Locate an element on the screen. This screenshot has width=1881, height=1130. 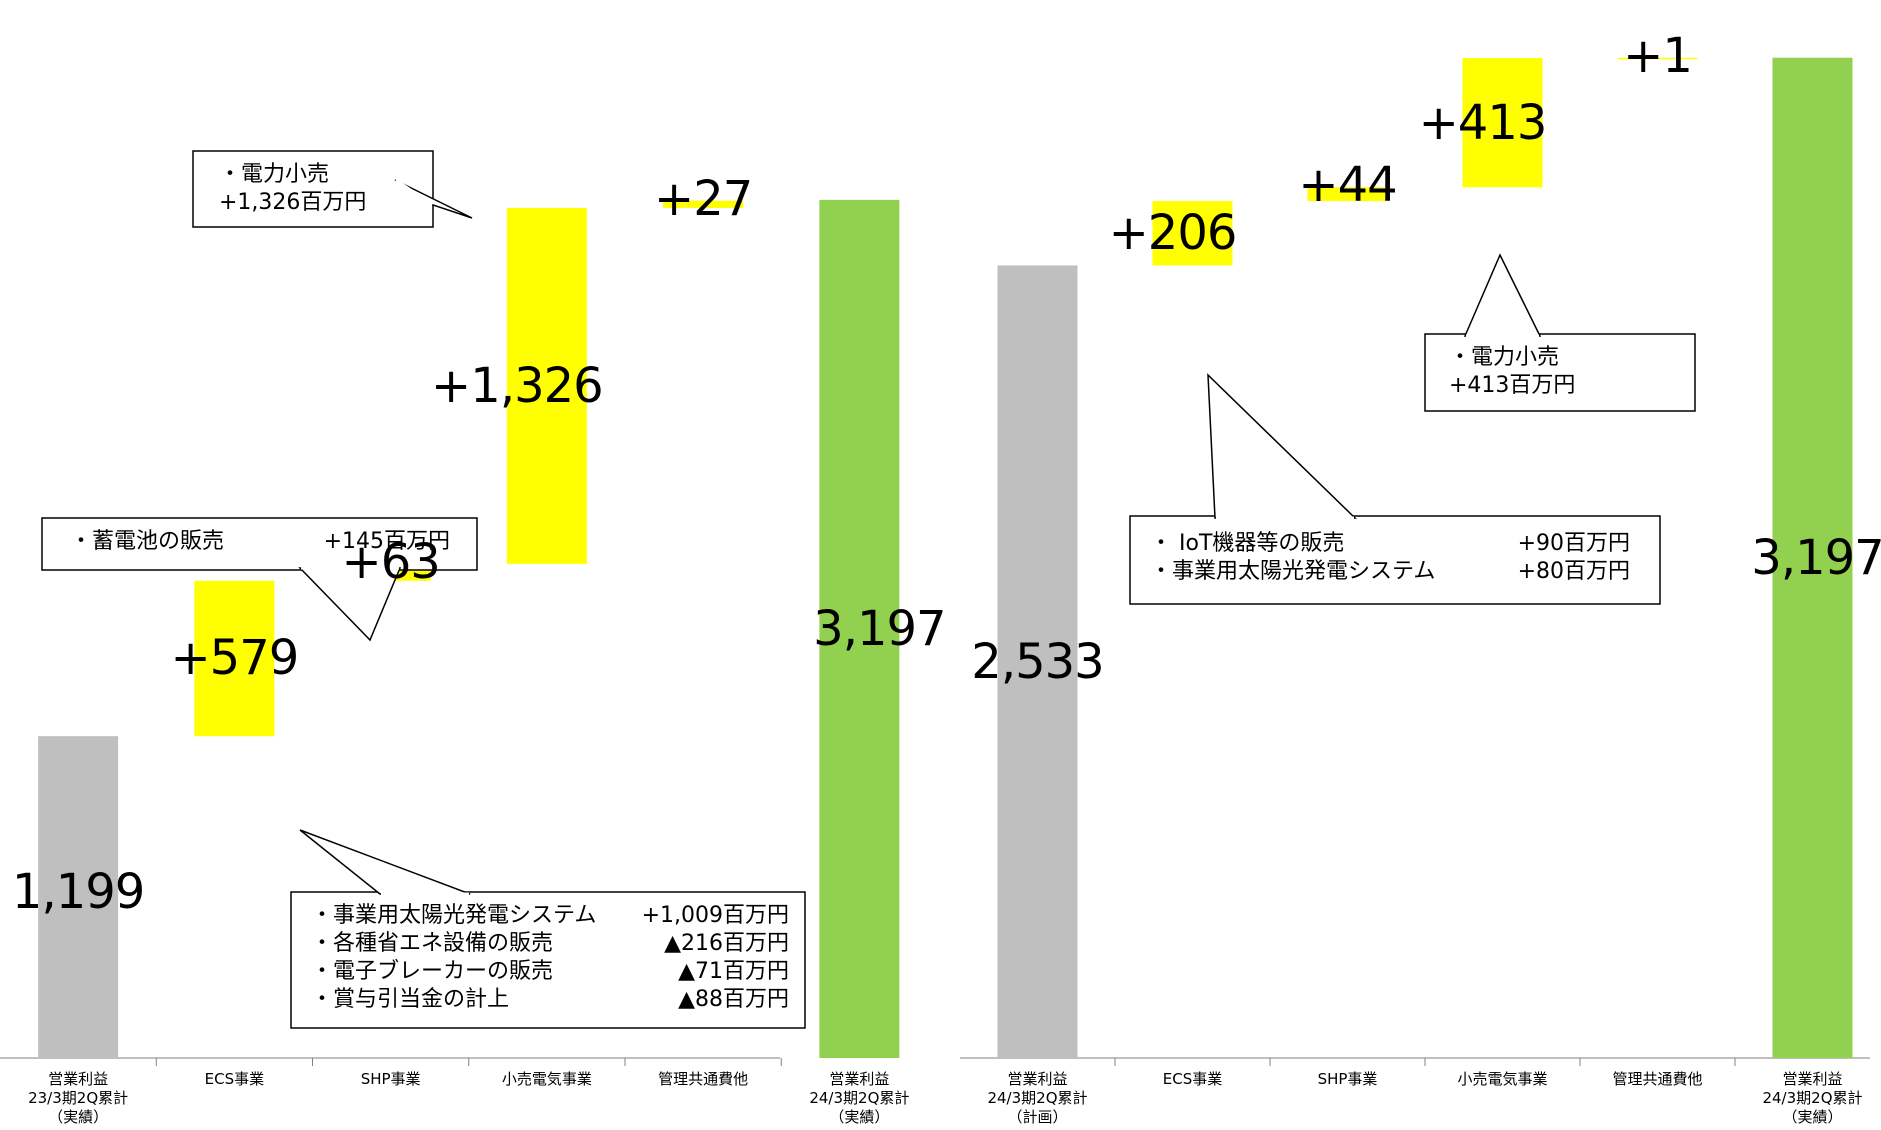
x-tick-label: 営業利益 23/3期2Q累計 （実績） is located at coordinates (78, 1098).